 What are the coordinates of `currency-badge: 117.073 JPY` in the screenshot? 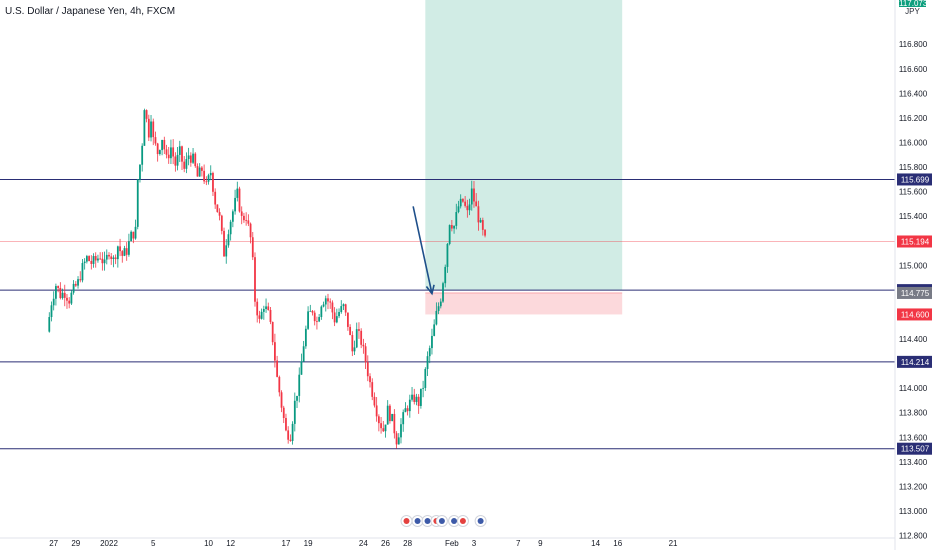 It's located at (913, 9).